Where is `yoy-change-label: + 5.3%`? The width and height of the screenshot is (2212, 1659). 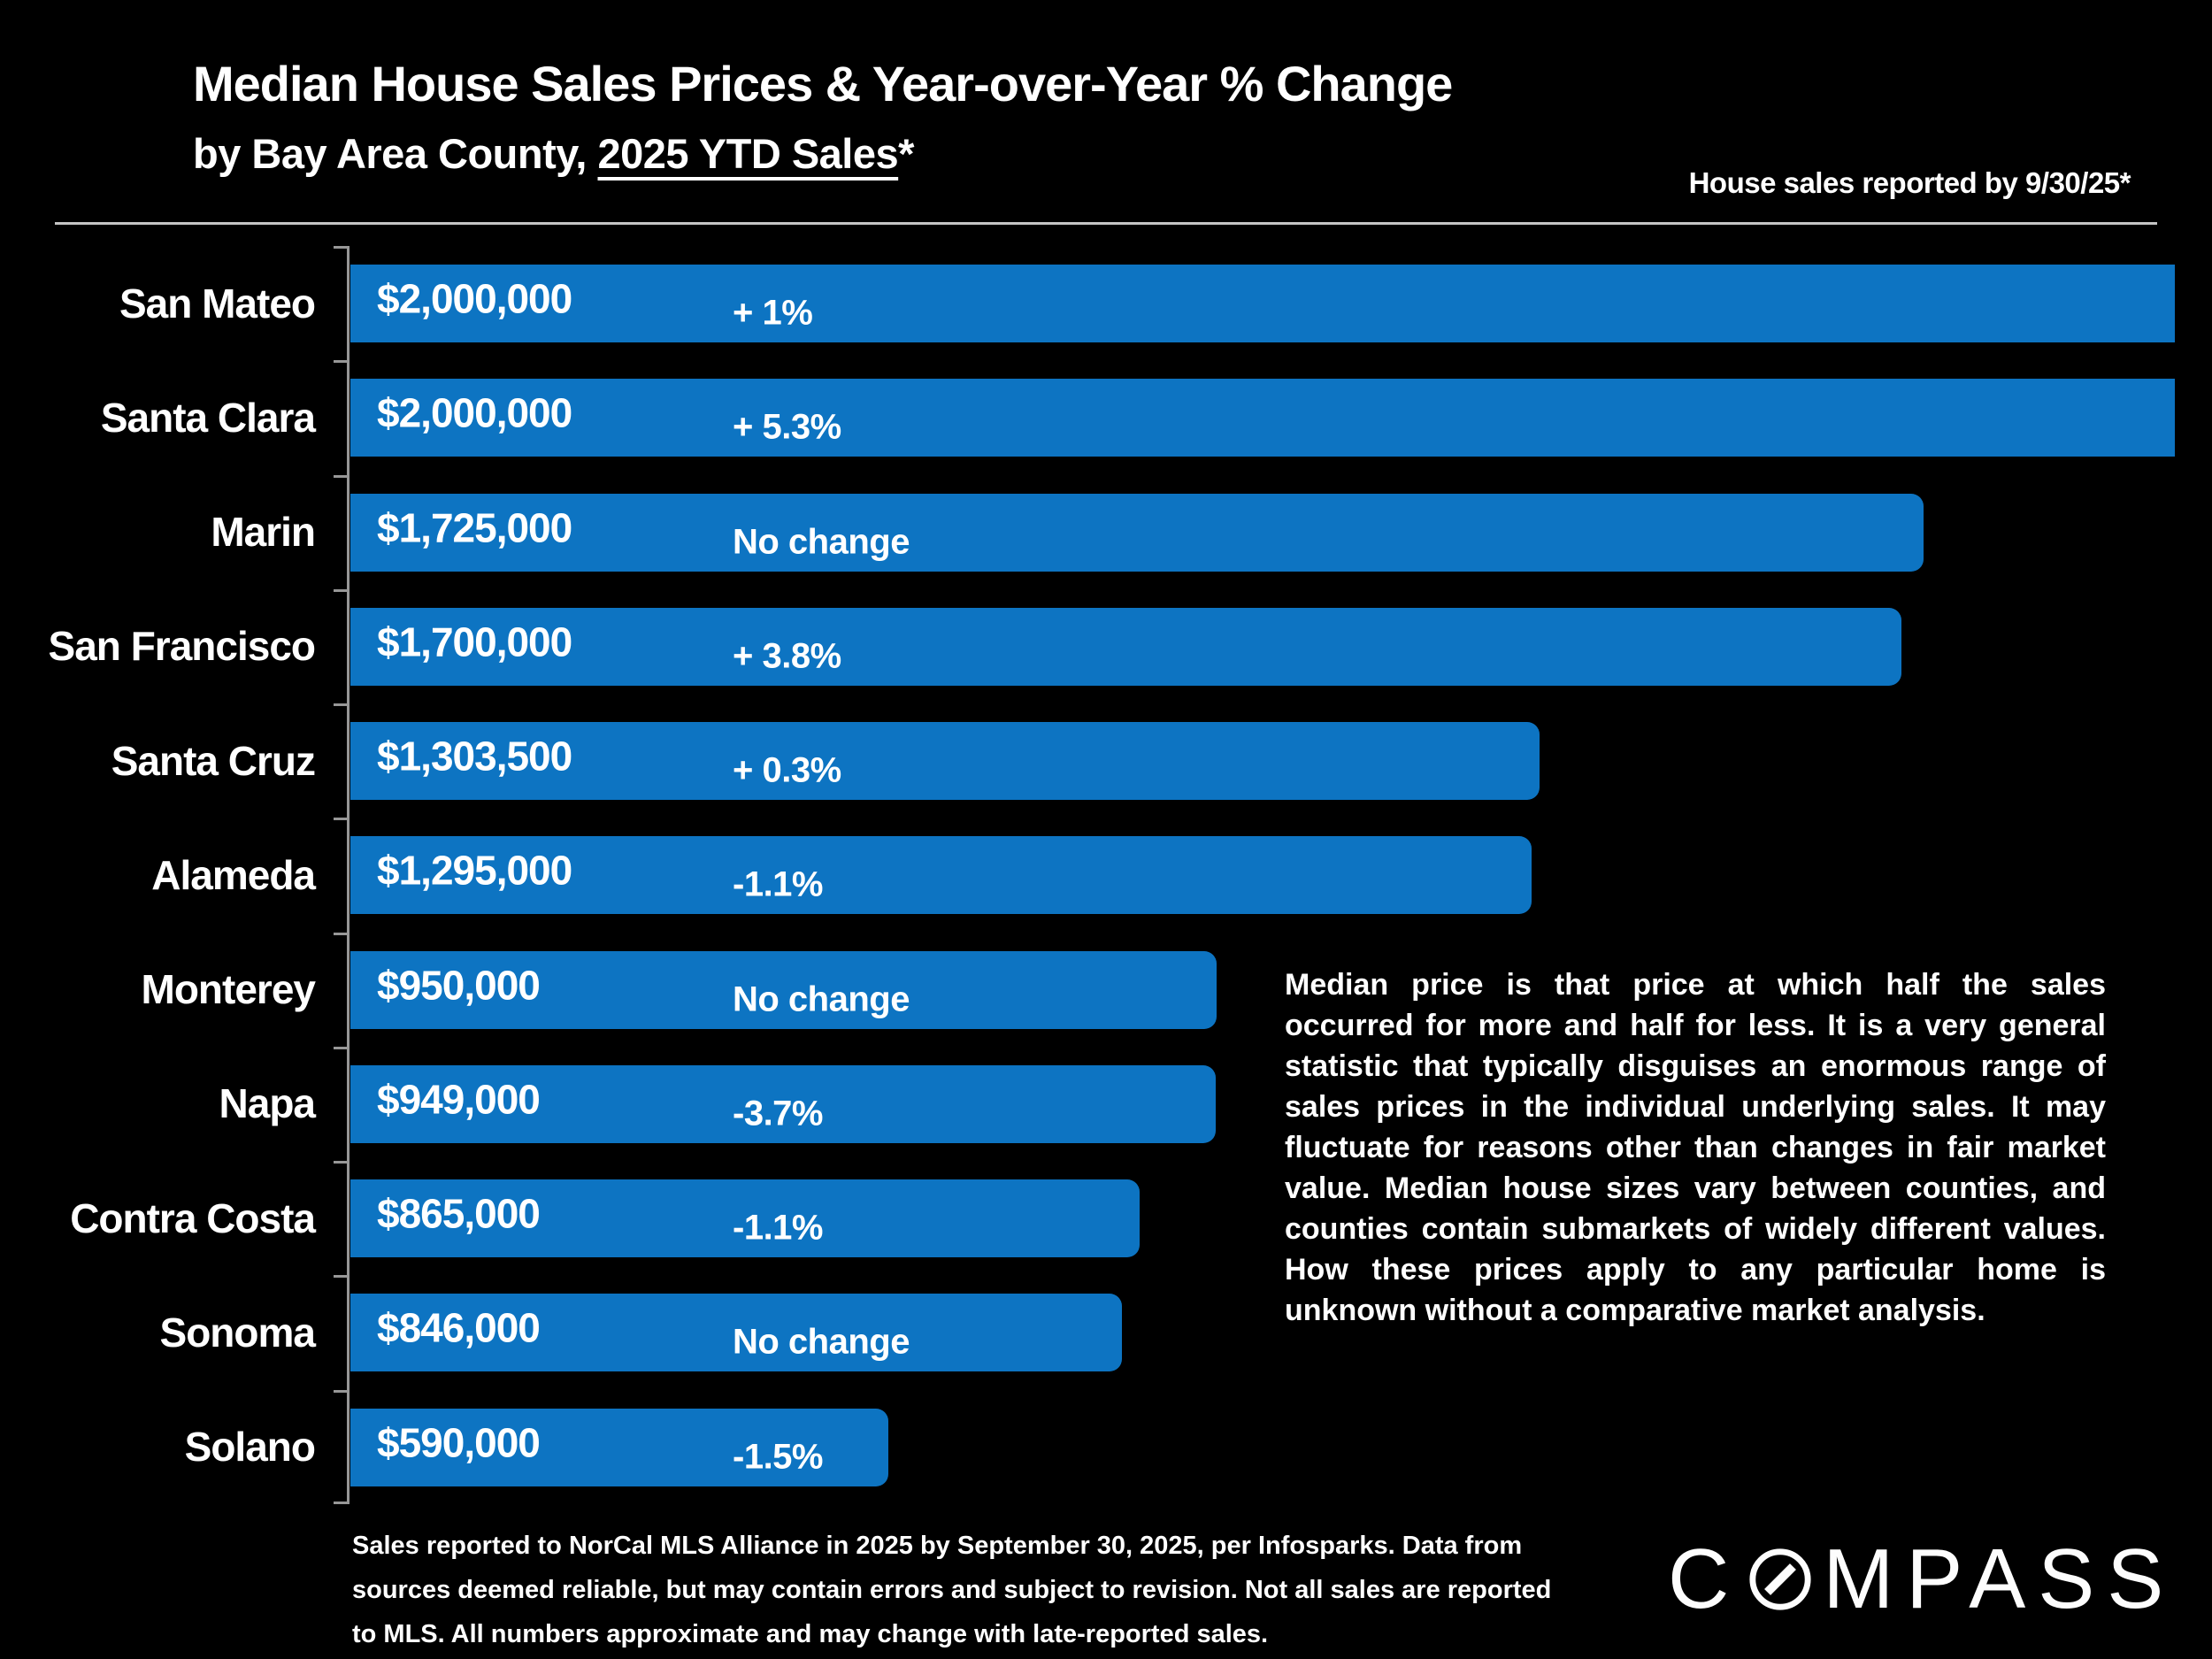 yoy-change-label: + 5.3% is located at coordinates (787, 427).